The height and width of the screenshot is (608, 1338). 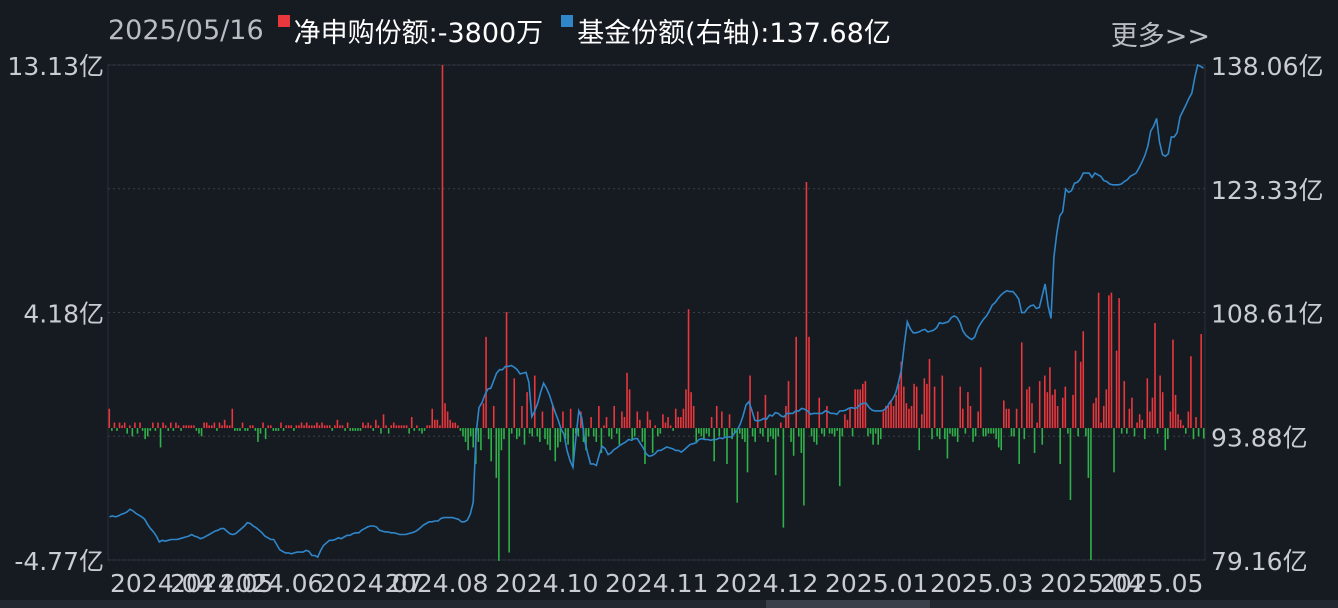 I want to click on bottom-scroll-thumb, so click(x=848, y=604).